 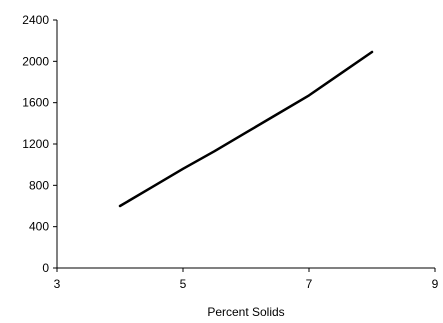 I want to click on y-tick-label: 1600, so click(x=35, y=103).